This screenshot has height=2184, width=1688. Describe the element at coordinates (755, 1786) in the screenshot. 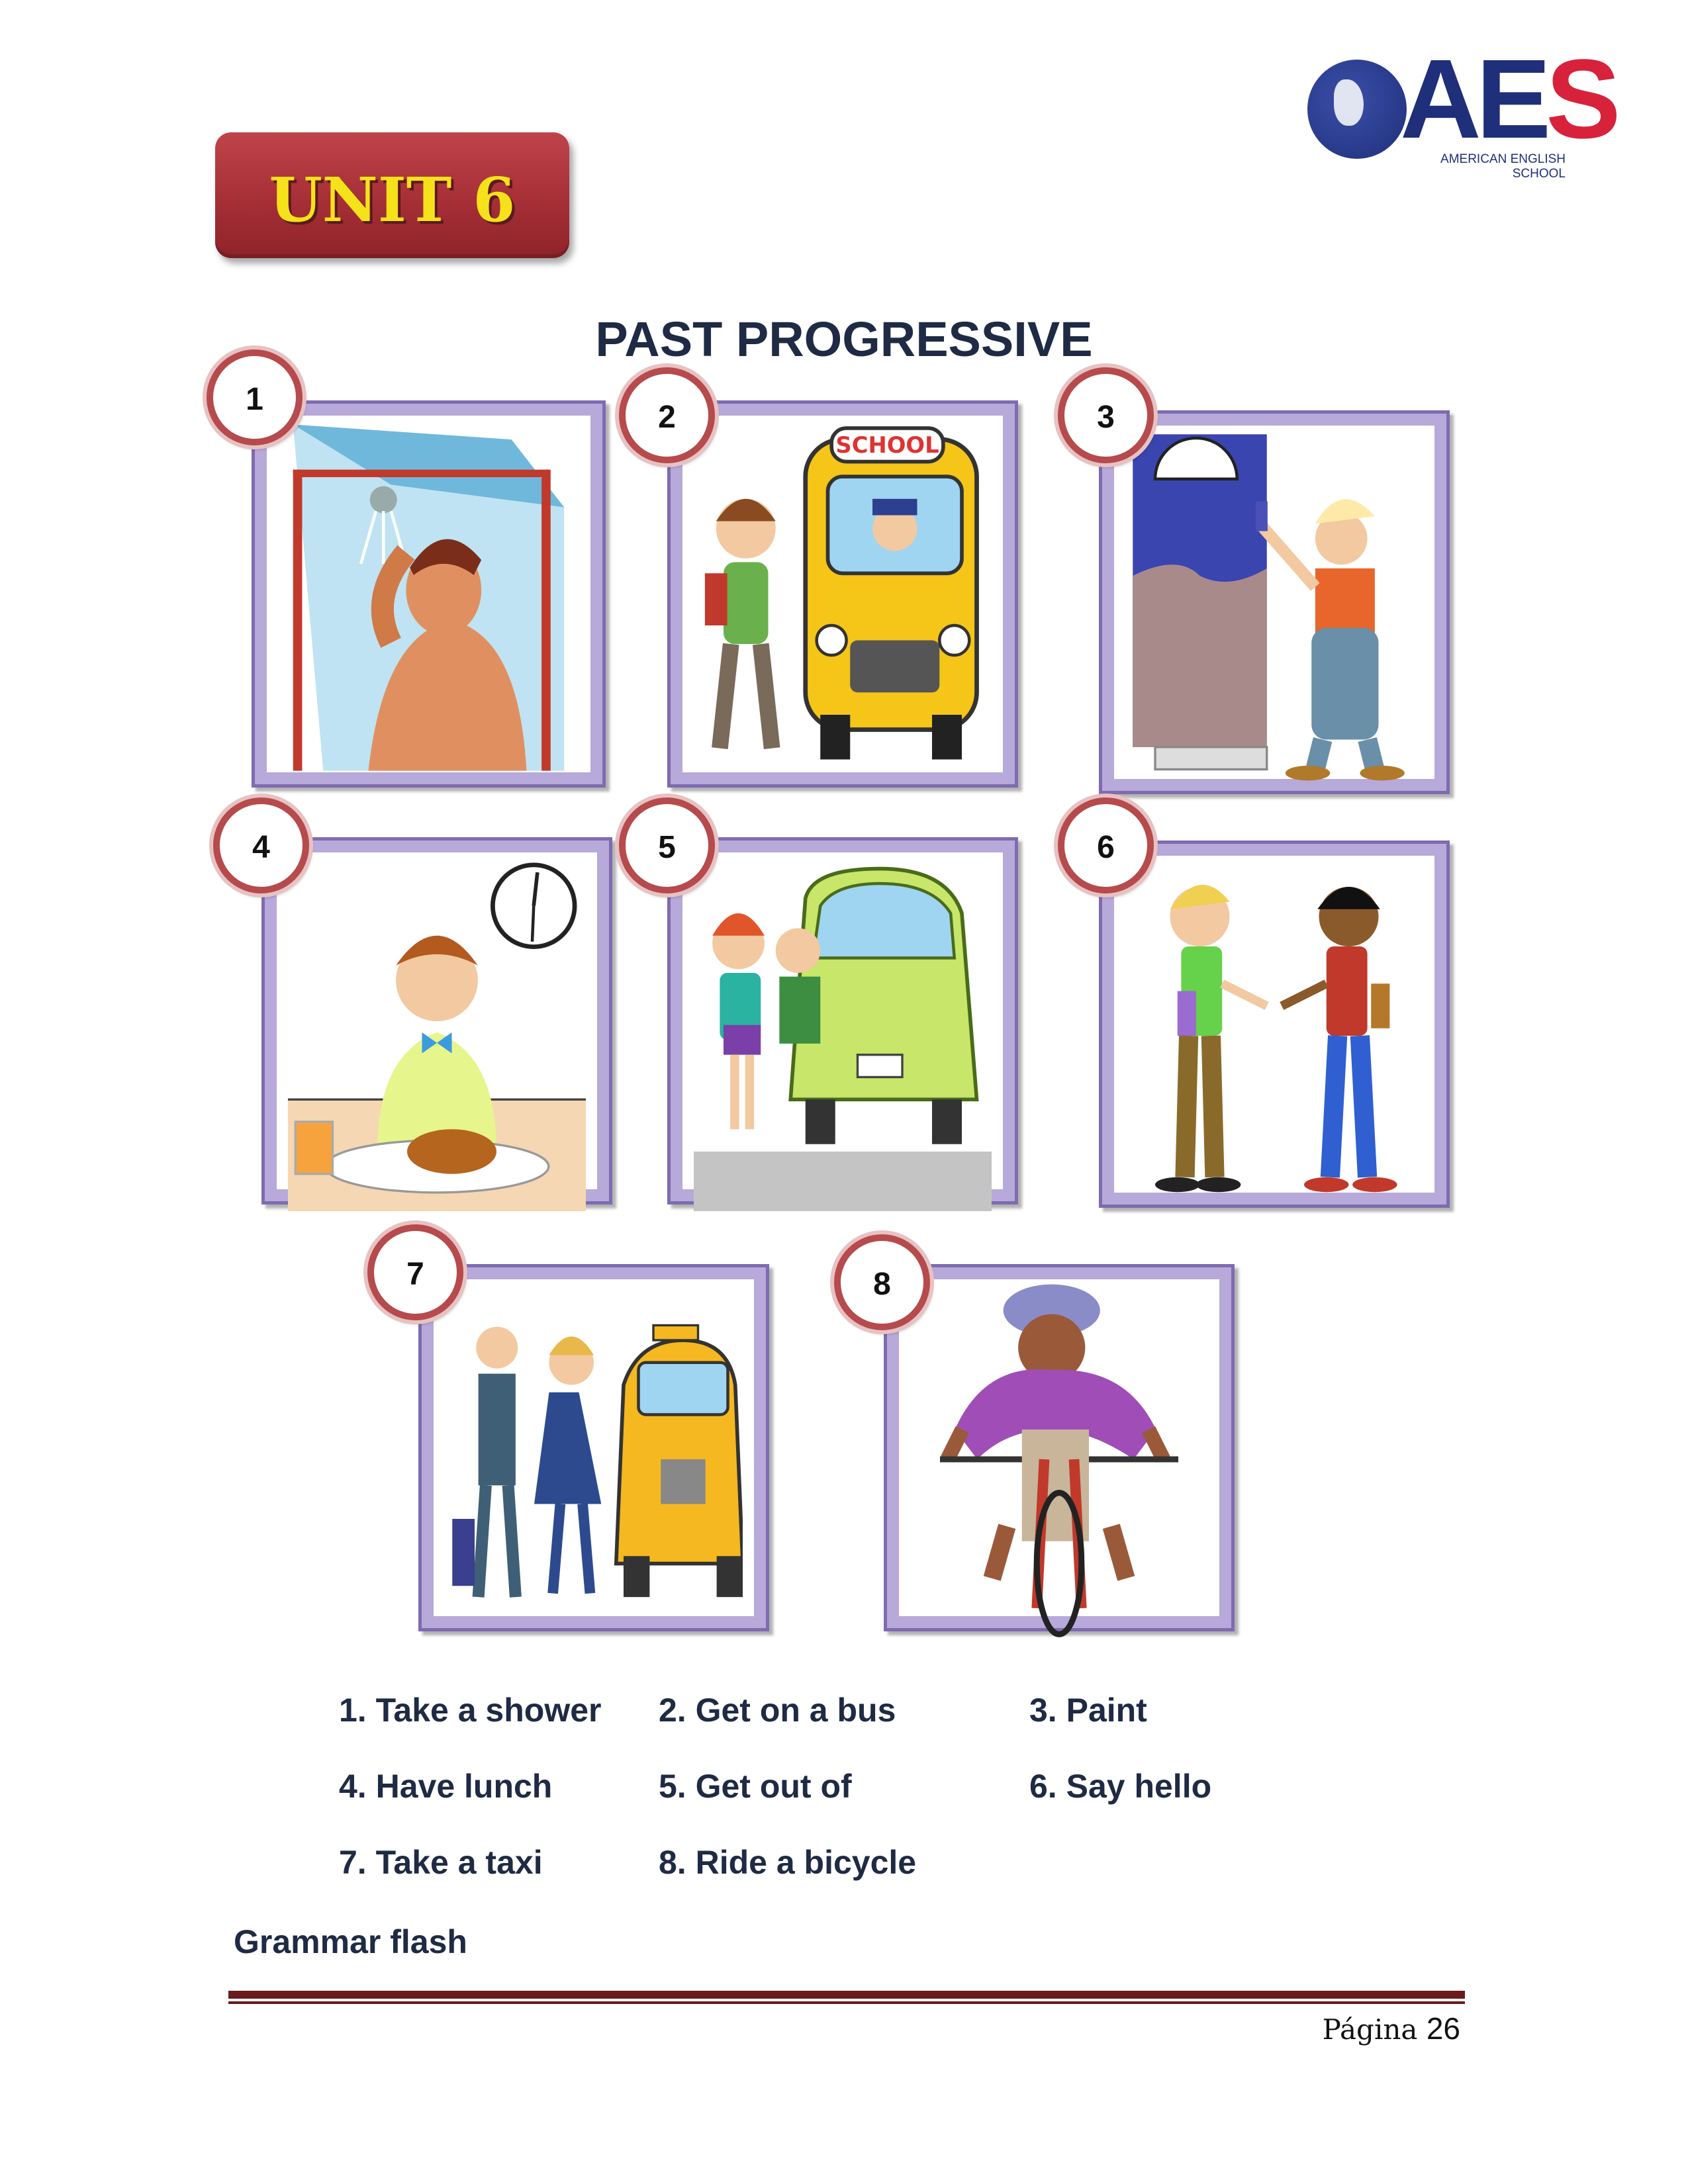

I see `vocab-item-5: 5. Get out of` at that location.